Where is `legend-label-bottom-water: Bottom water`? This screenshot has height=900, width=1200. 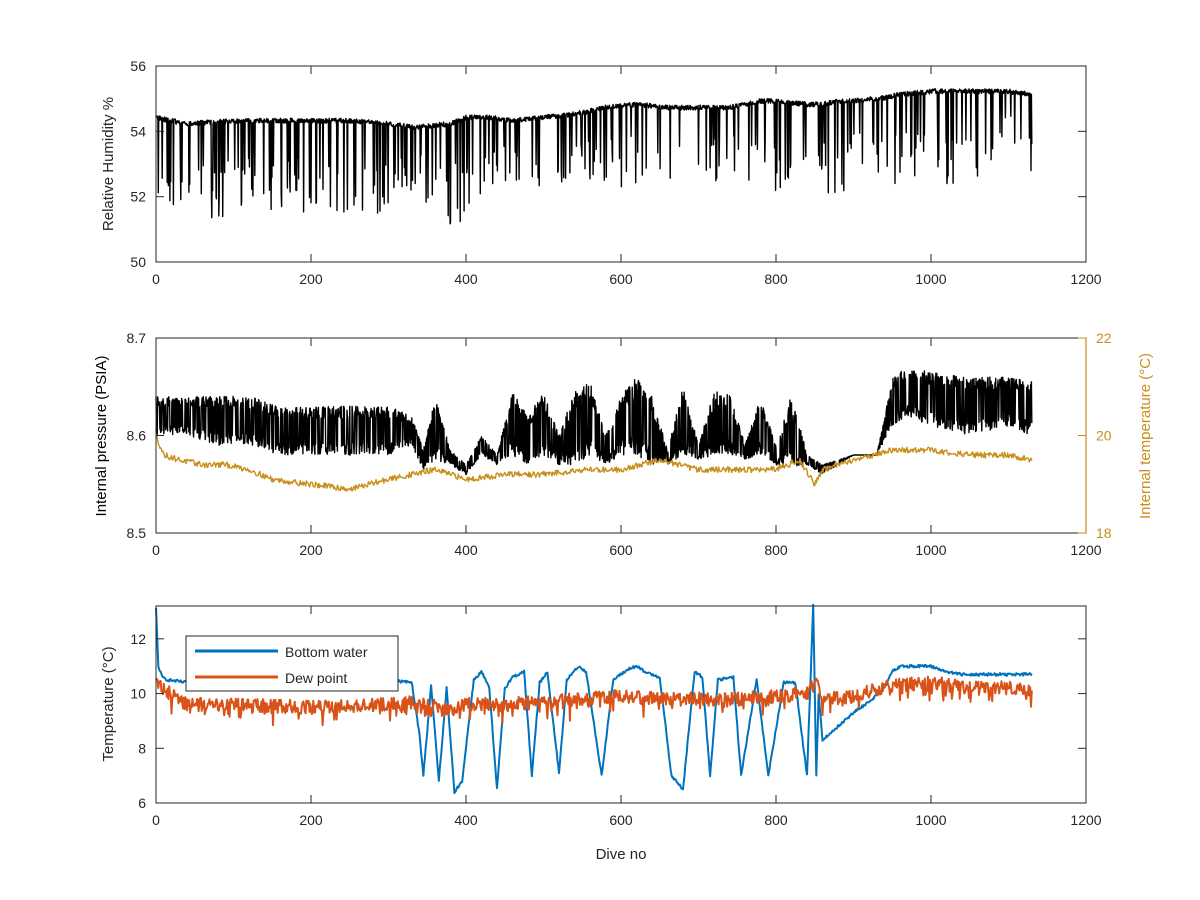 legend-label-bottom-water: Bottom water is located at coordinates (326, 652).